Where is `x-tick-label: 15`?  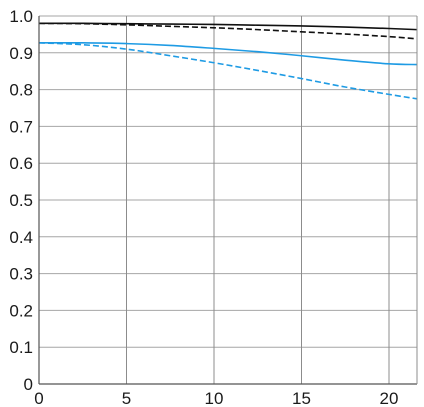
x-tick-label: 15 is located at coordinates (301, 398).